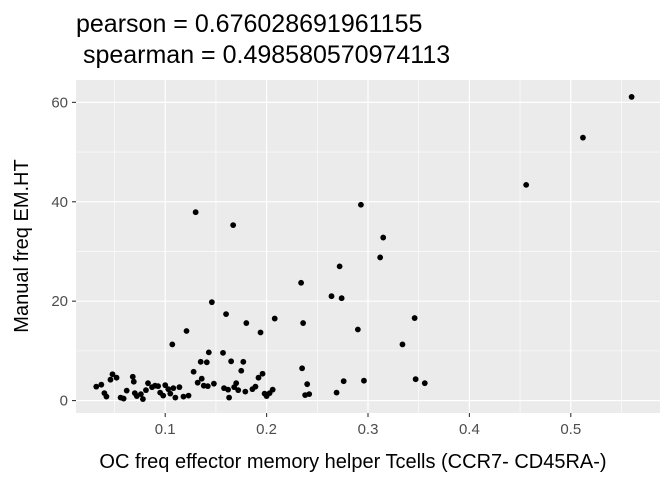  What do you see at coordinates (570, 429) in the screenshot?
I see `x-tick-label-4: 0.5` at bounding box center [570, 429].